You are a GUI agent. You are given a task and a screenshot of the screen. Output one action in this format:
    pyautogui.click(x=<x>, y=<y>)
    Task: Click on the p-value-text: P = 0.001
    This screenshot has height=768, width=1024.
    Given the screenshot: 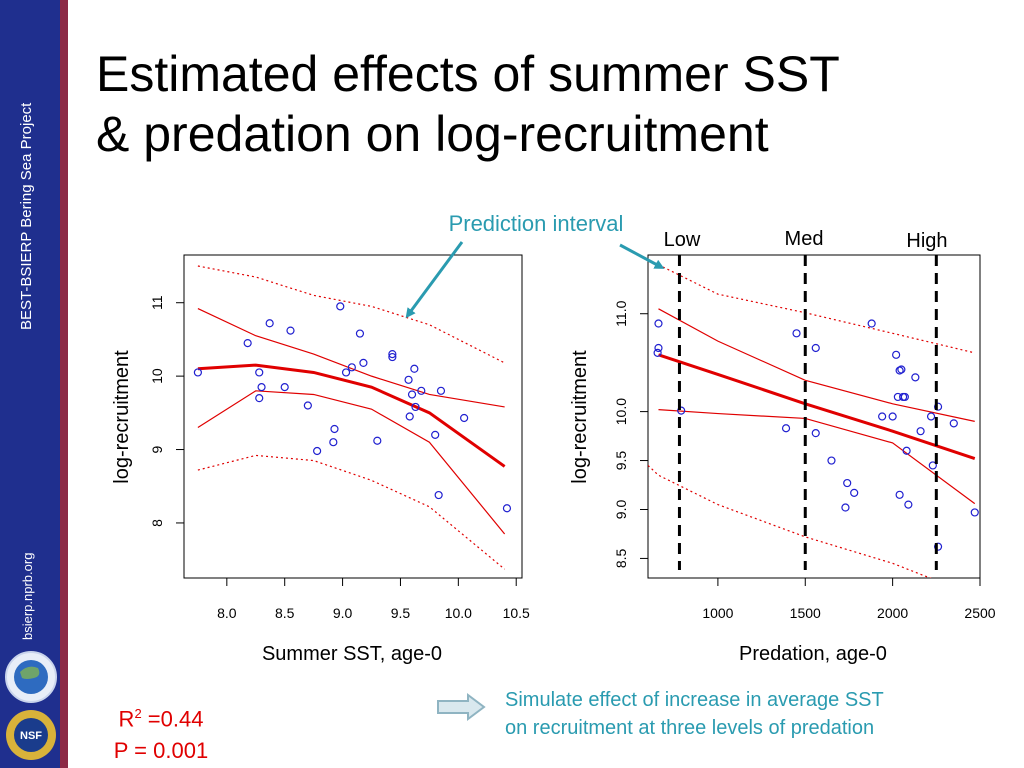 What is the action you would take?
    pyautogui.click(x=161, y=751)
    